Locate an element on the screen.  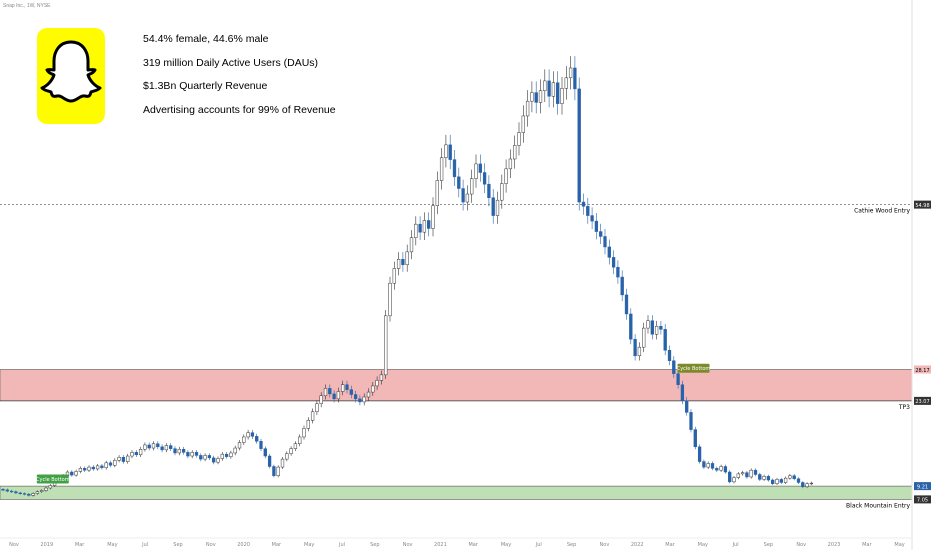
price-label-box is located at coordinates (922, 486).